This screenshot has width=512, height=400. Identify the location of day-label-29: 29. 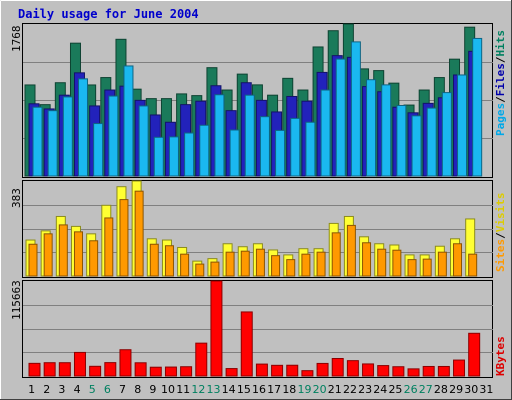
(456, 389).